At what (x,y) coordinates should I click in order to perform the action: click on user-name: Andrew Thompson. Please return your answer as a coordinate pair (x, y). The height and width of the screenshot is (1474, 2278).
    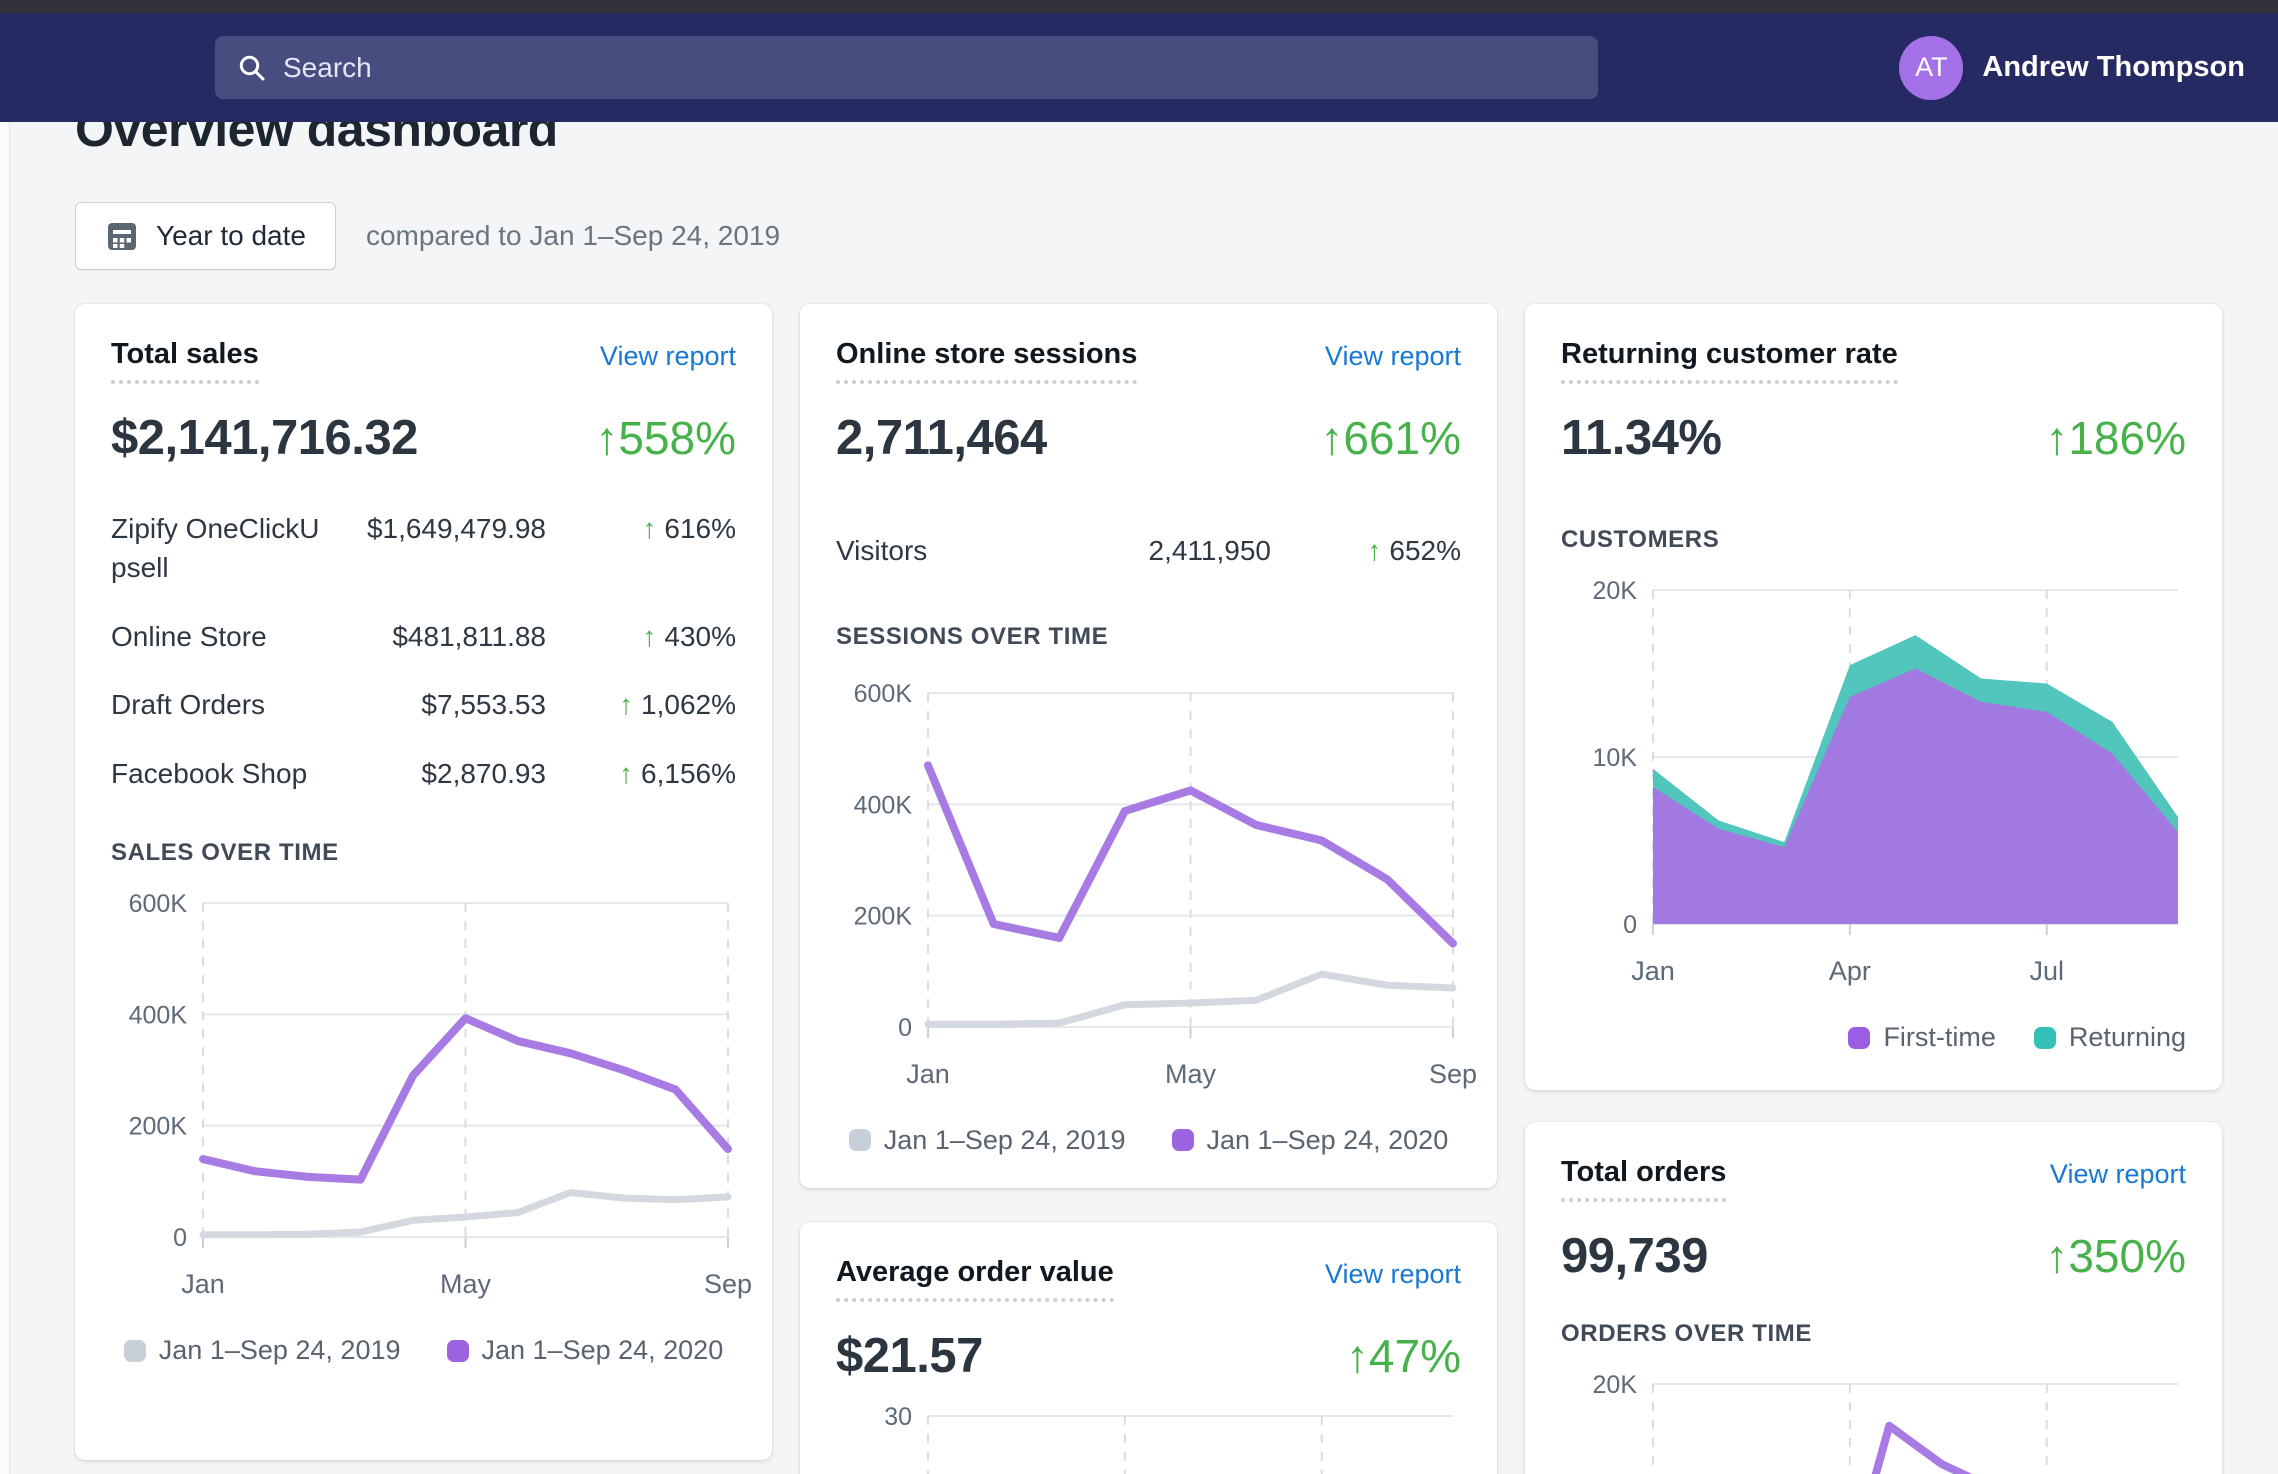
    Looking at the image, I should click on (2113, 67).